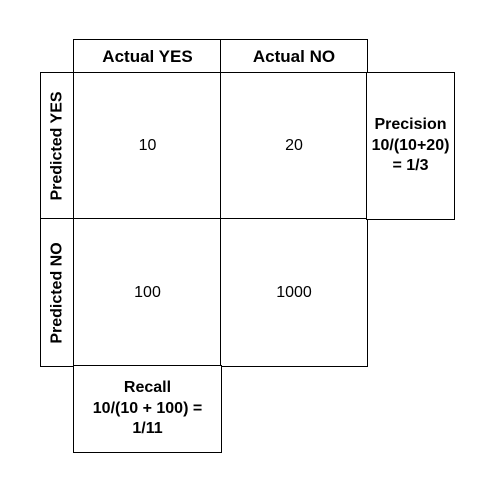 The image size is (495, 493). I want to click on cell-true-positive: 10, so click(147, 146).